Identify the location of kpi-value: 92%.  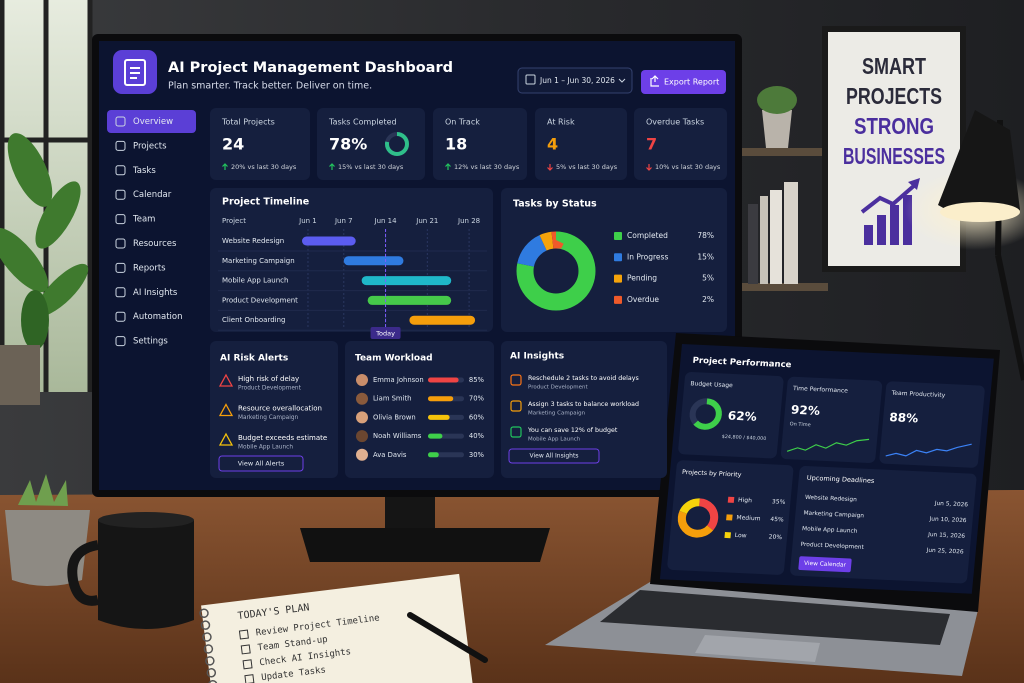
(805, 410).